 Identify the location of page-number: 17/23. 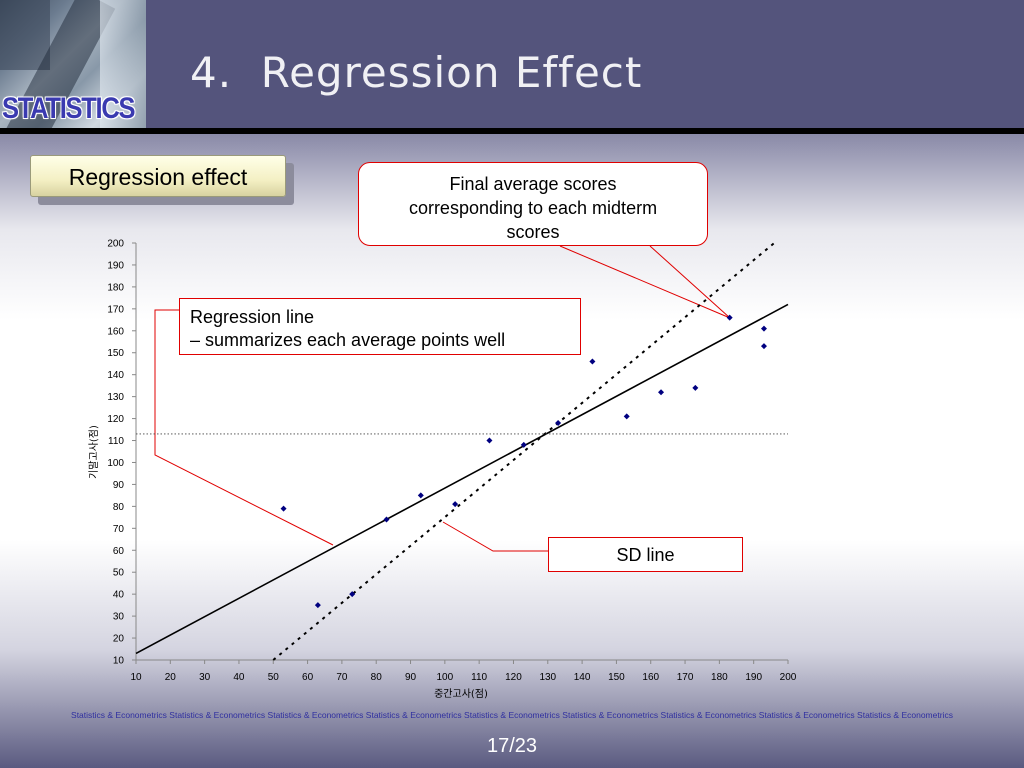
(512, 746).